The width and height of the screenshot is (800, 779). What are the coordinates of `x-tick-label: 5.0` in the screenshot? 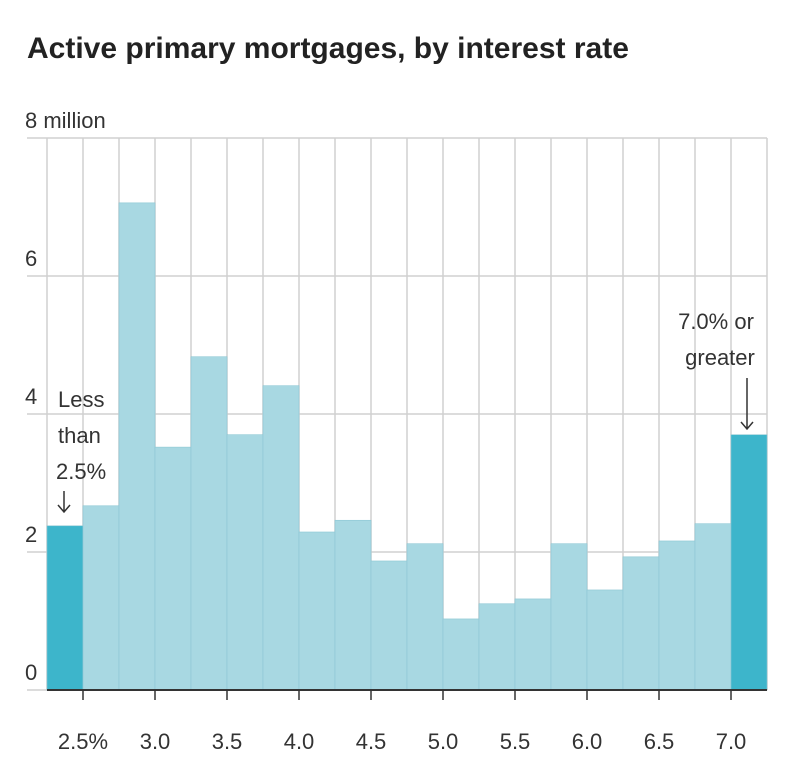 It's located at (443, 741).